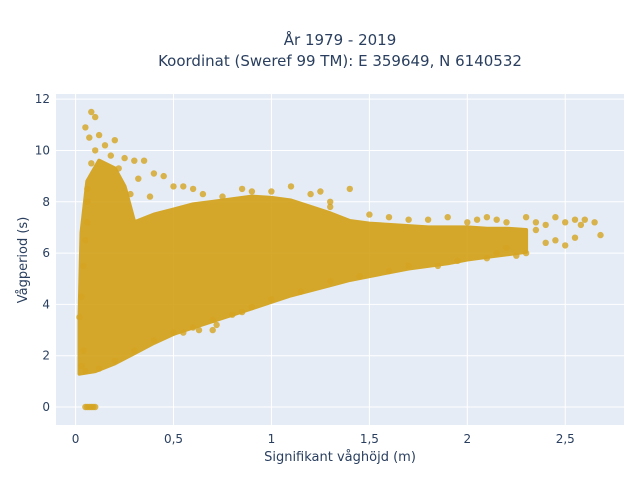  What do you see at coordinates (340, 39) in the screenshot?
I see `chart-title-line-1: År 1979 - 2019` at bounding box center [340, 39].